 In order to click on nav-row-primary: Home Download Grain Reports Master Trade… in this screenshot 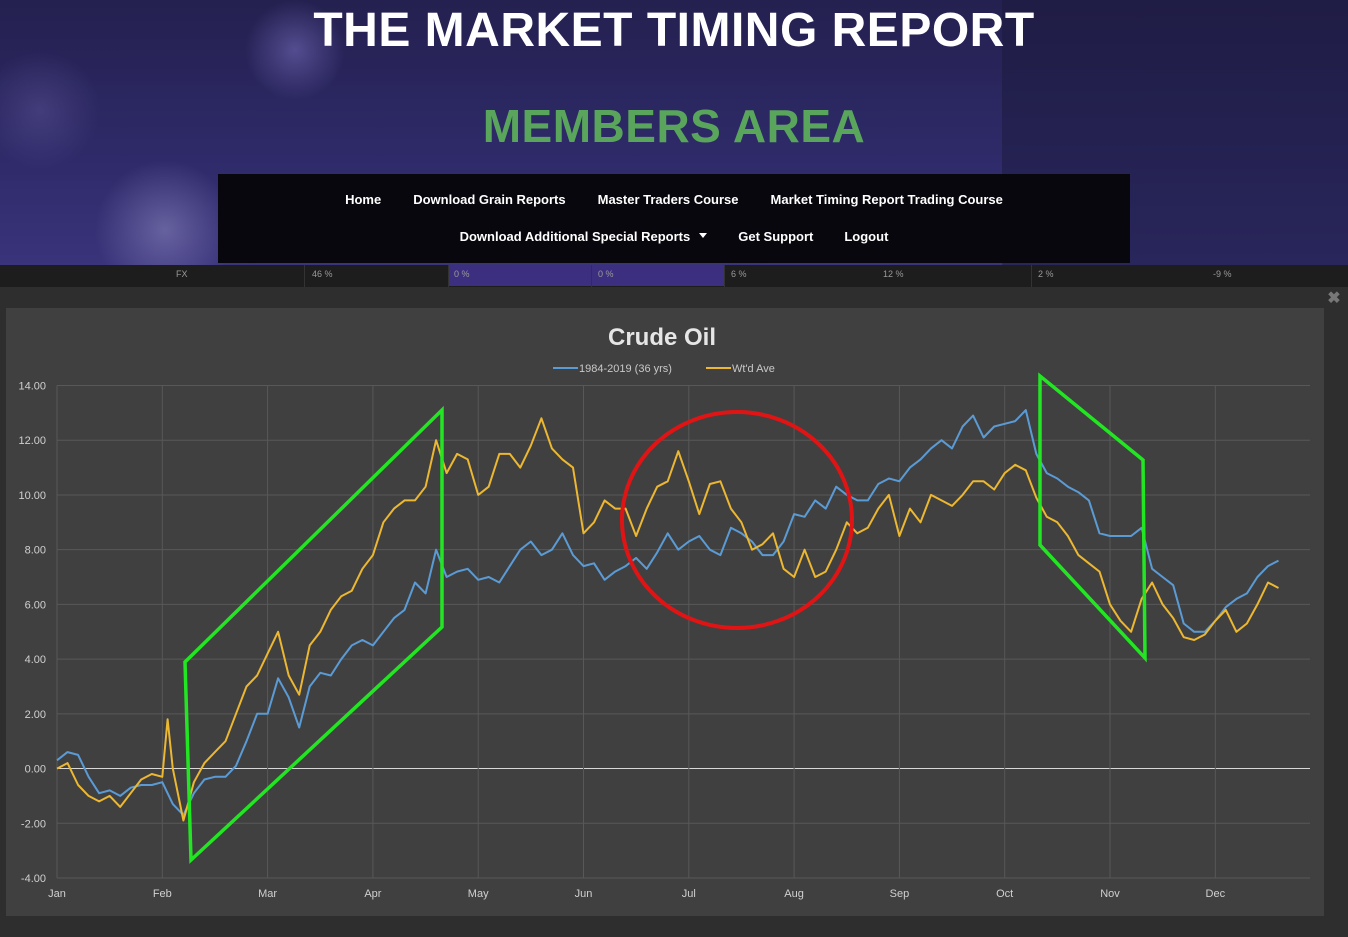, I will do `click(674, 199)`.